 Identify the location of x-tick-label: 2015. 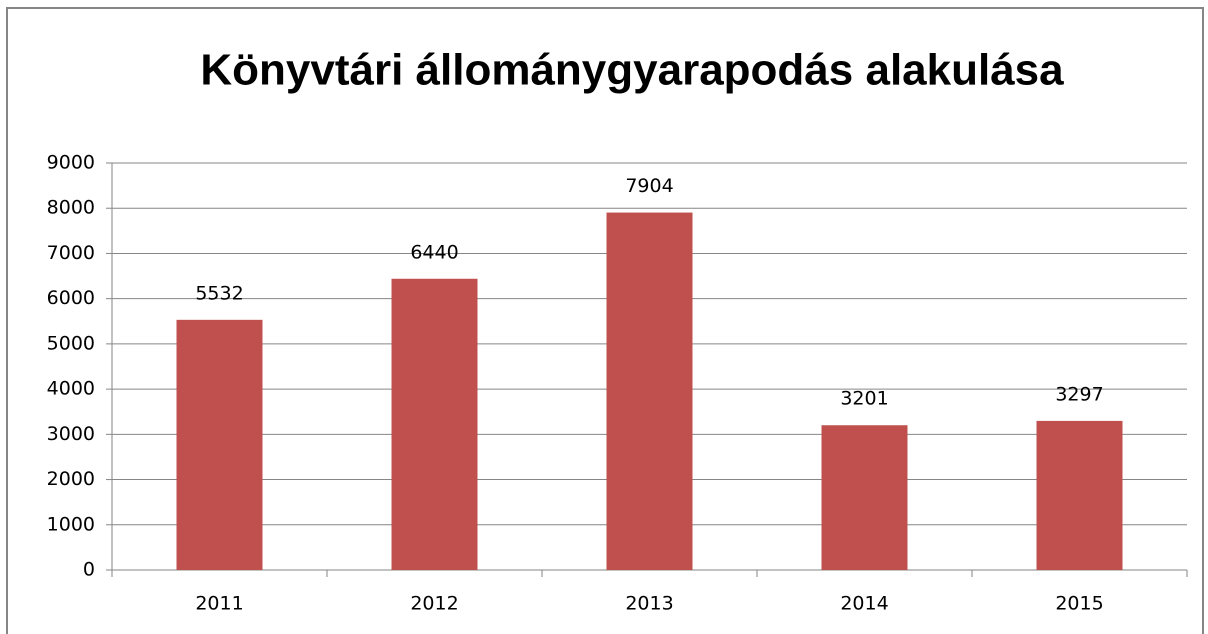
(1079, 604).